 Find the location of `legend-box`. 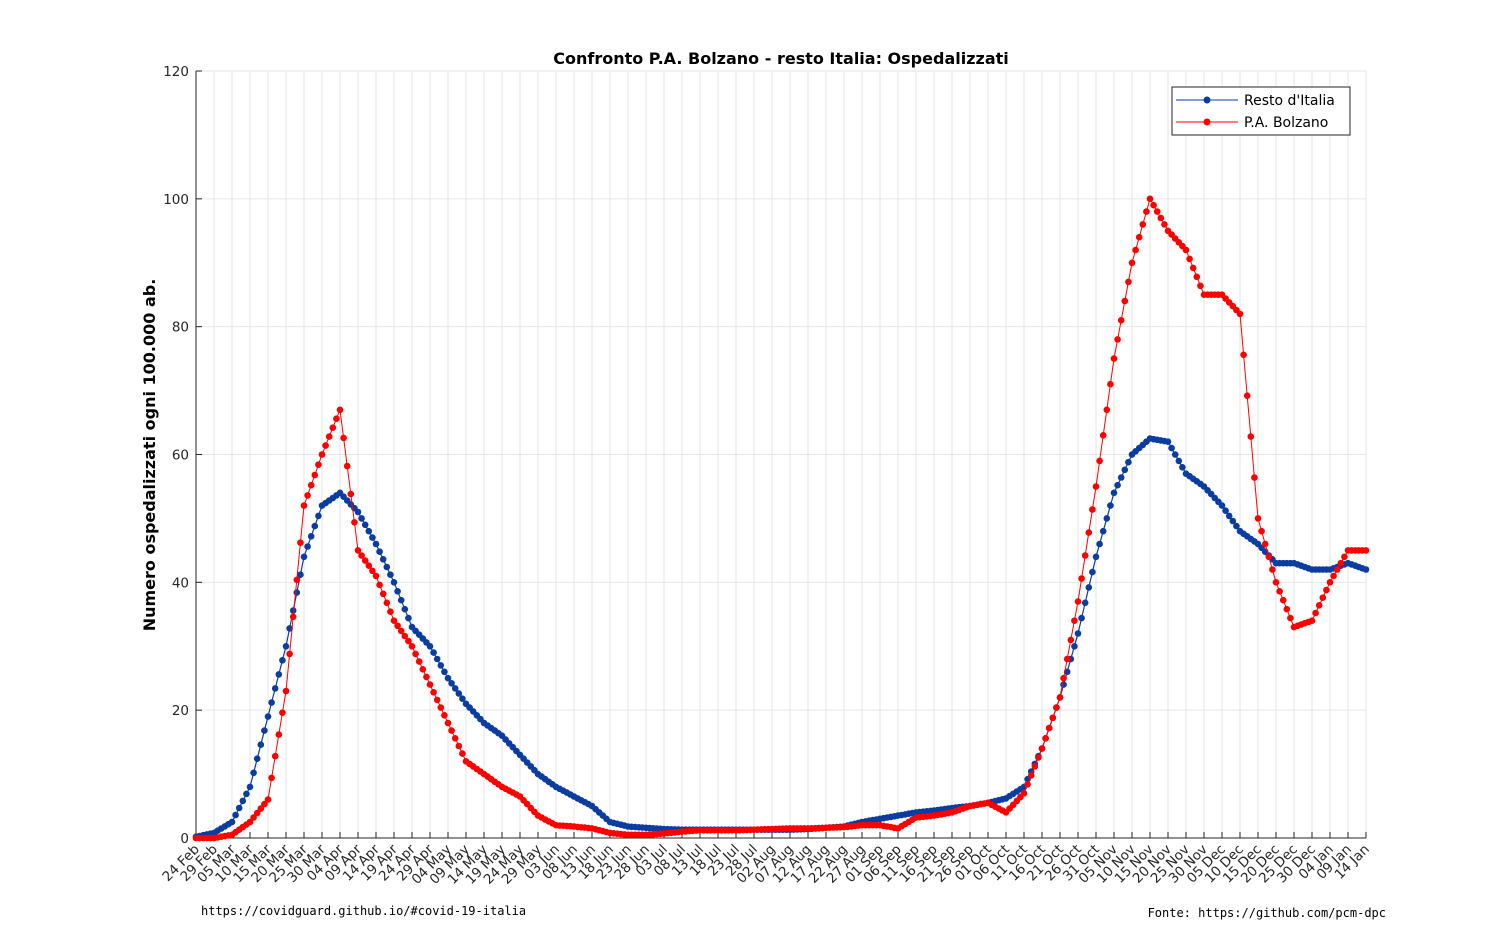

legend-box is located at coordinates (1261, 111).